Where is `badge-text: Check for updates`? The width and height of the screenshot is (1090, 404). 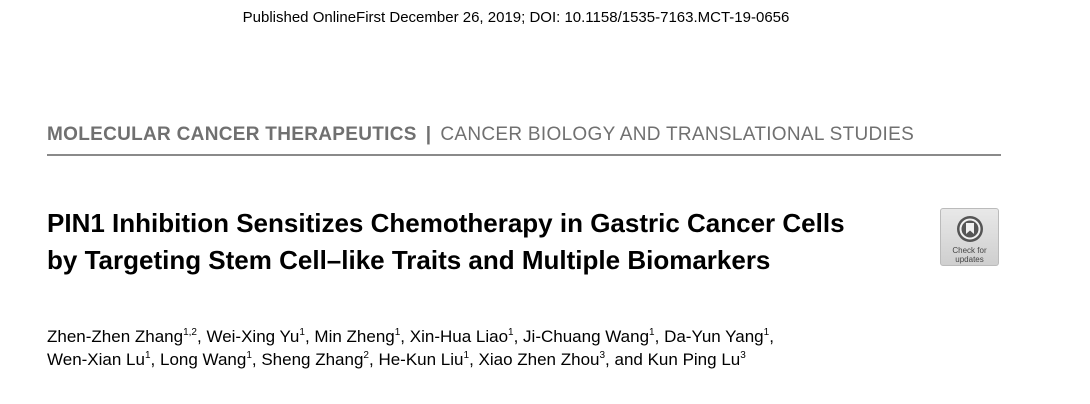
badge-text: Check for updates is located at coordinates (969, 255).